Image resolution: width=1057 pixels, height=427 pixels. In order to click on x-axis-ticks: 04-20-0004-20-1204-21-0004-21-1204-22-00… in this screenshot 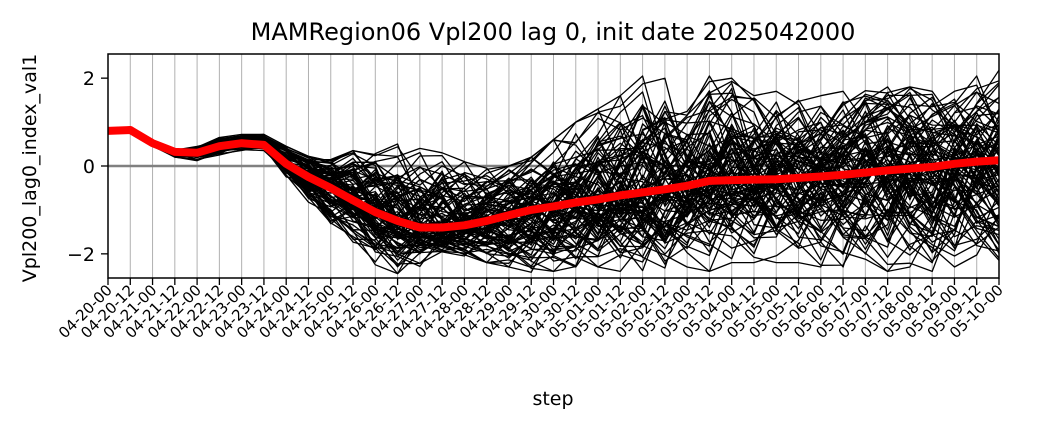, I will do `click(531, 310)`.